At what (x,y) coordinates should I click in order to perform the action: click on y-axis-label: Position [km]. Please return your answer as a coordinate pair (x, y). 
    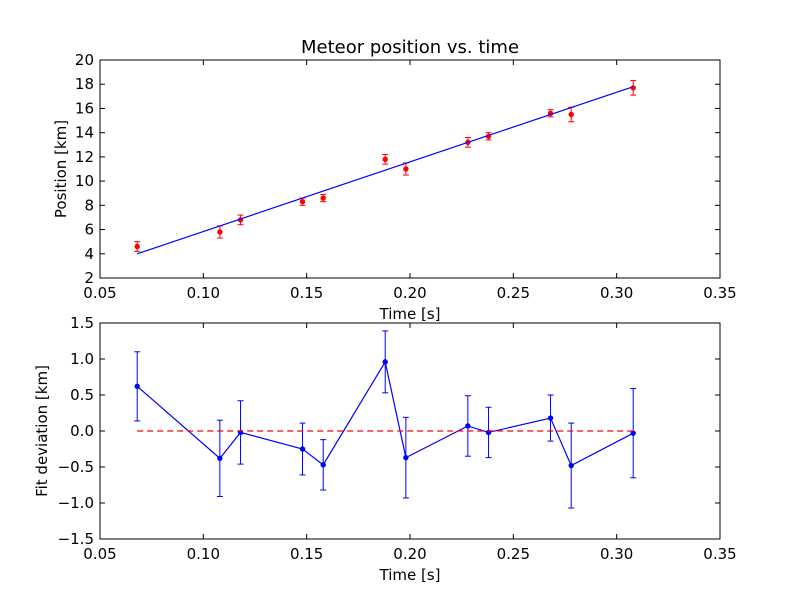
    Looking at the image, I should click on (61, 169).